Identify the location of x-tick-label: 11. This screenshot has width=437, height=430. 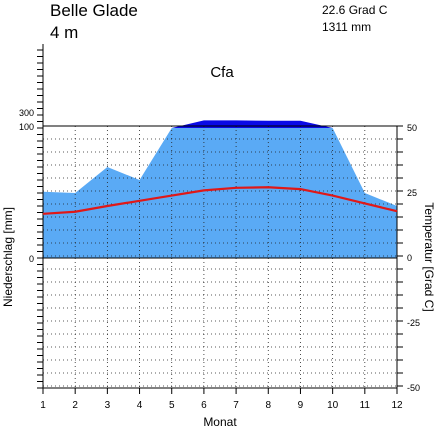
(365, 405).